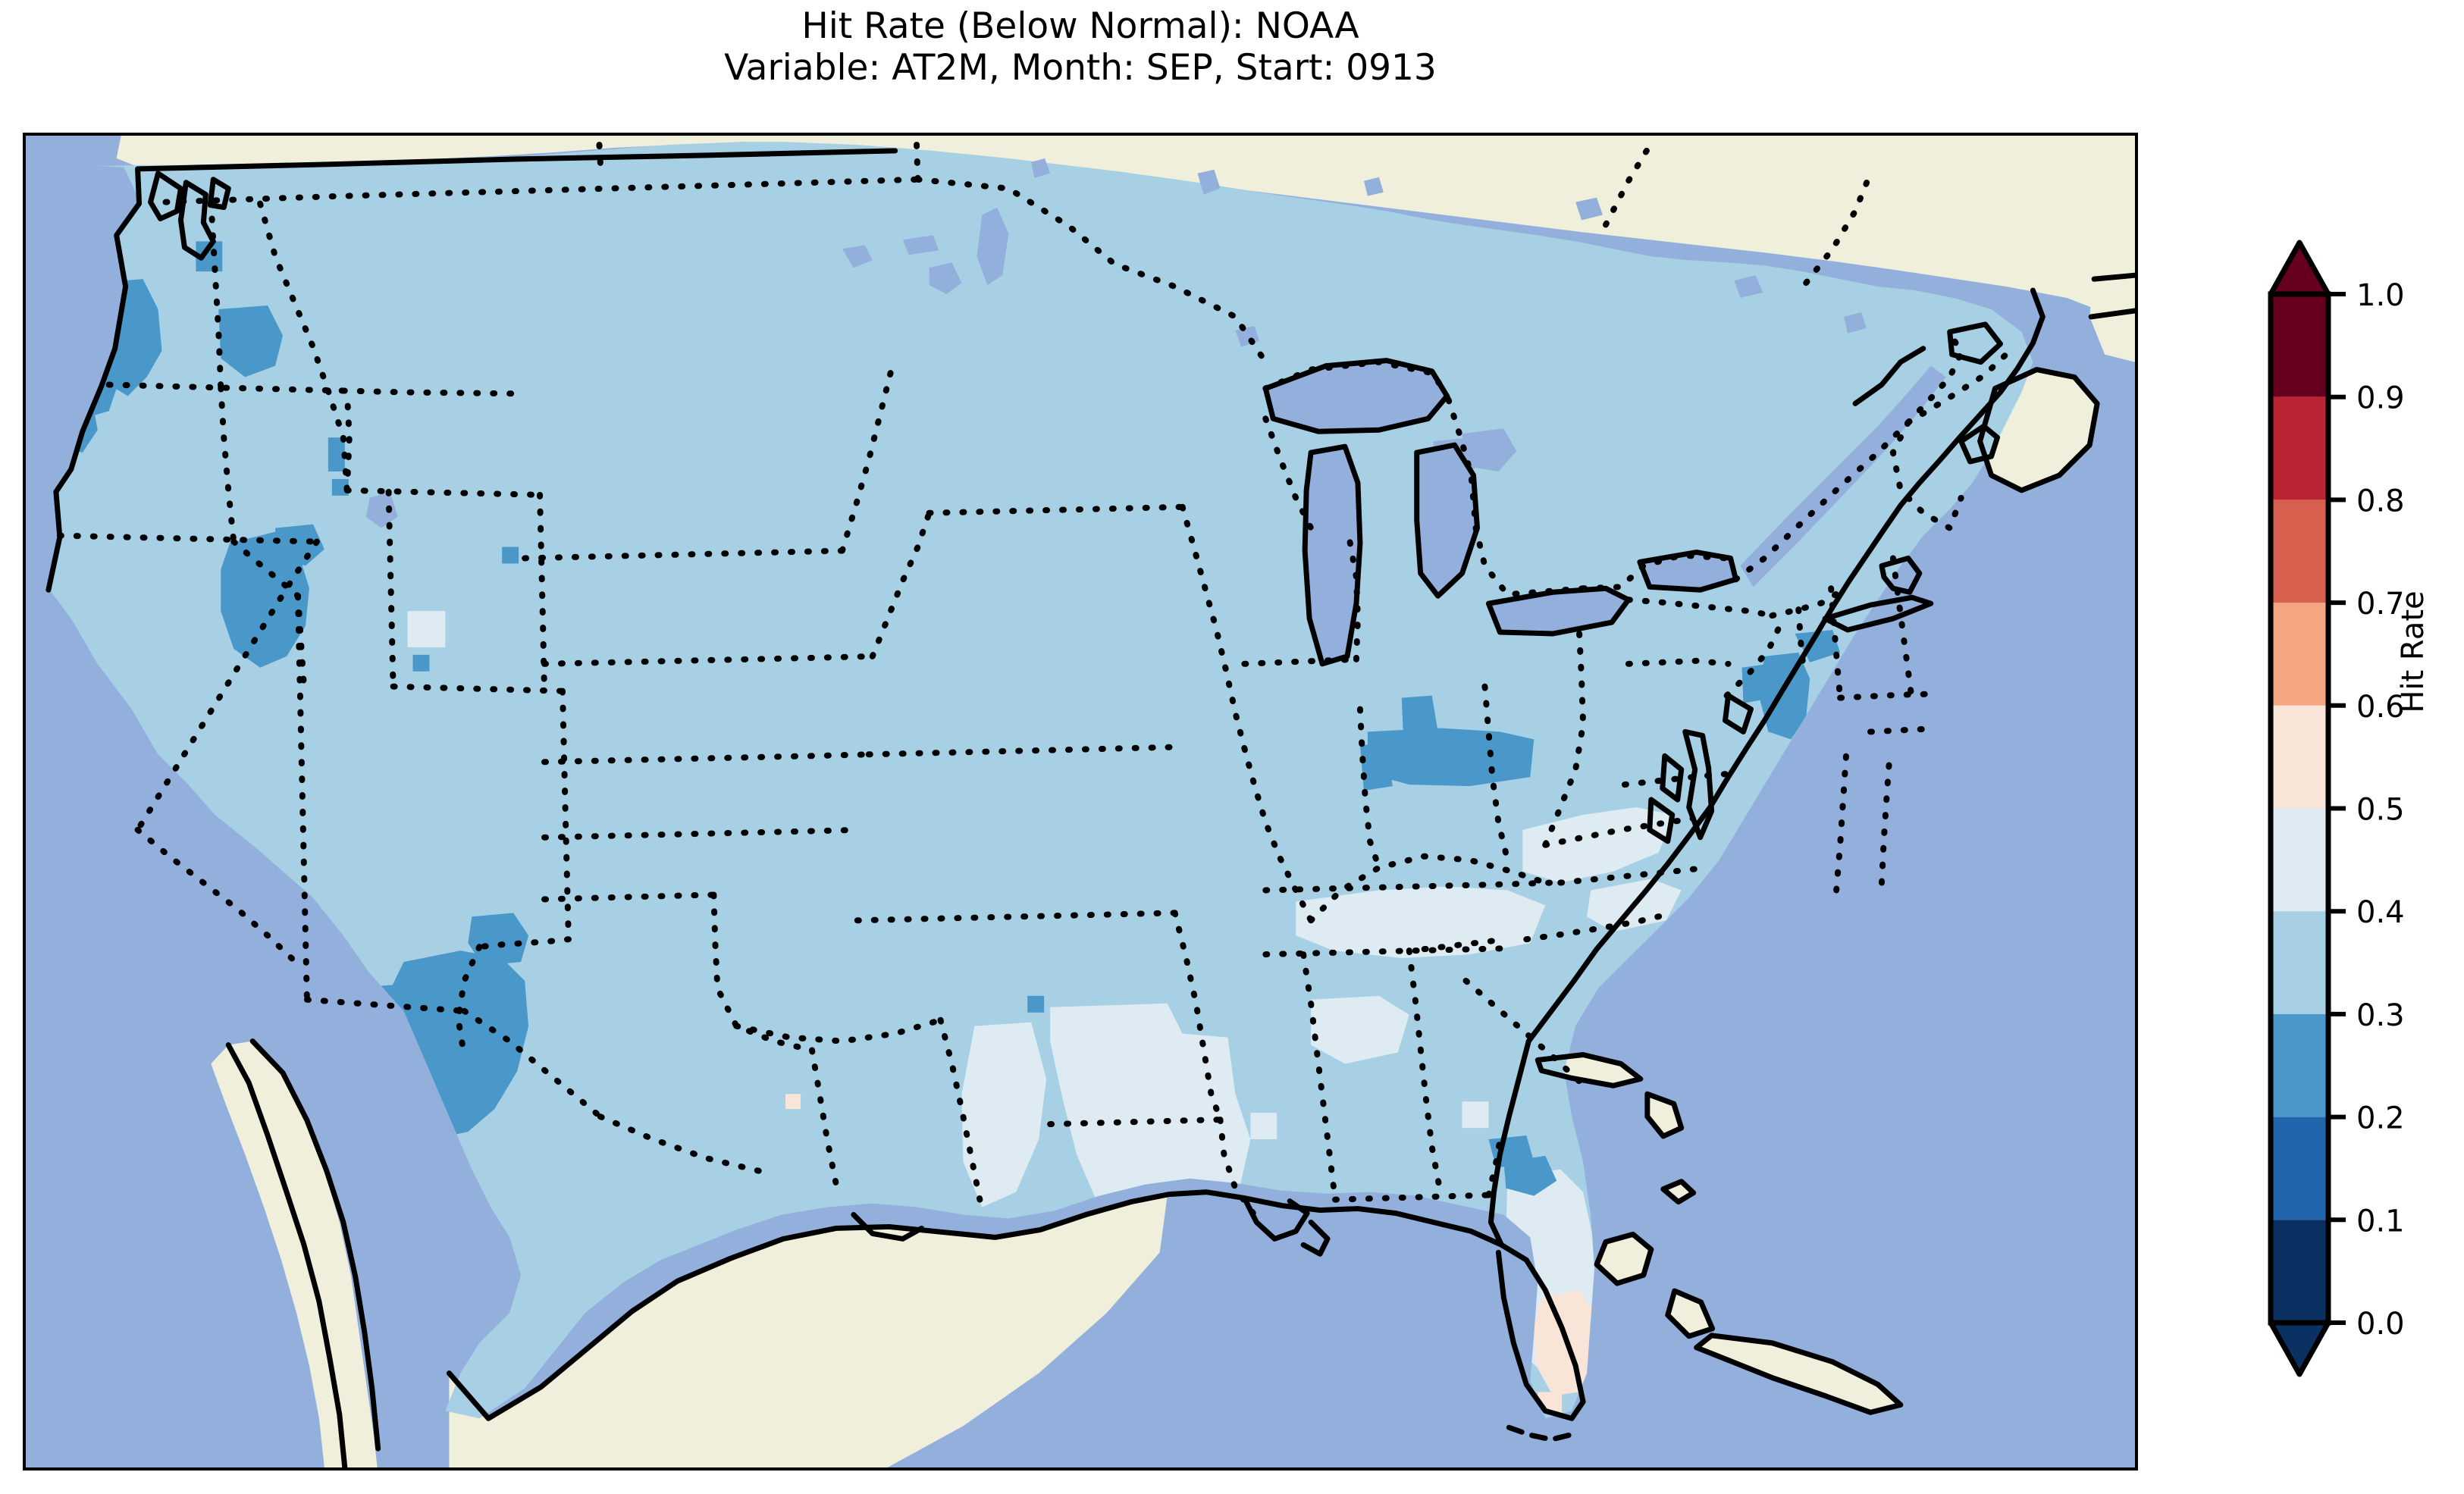  What do you see at coordinates (2381, 1324) in the screenshot?
I see `colorbar-tick-0: 0.0` at bounding box center [2381, 1324].